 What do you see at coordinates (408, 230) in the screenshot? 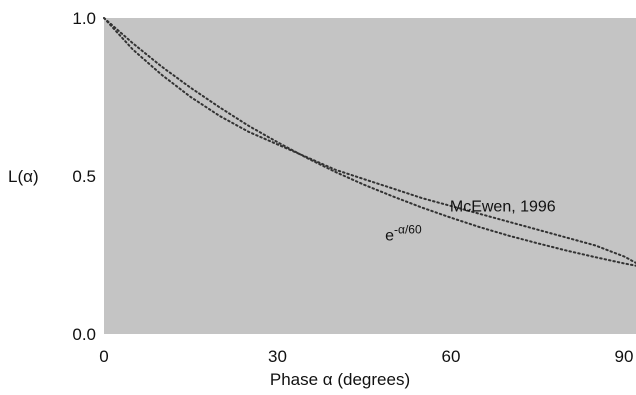
I see `annotation-exp-superscript: -α/60` at bounding box center [408, 230].